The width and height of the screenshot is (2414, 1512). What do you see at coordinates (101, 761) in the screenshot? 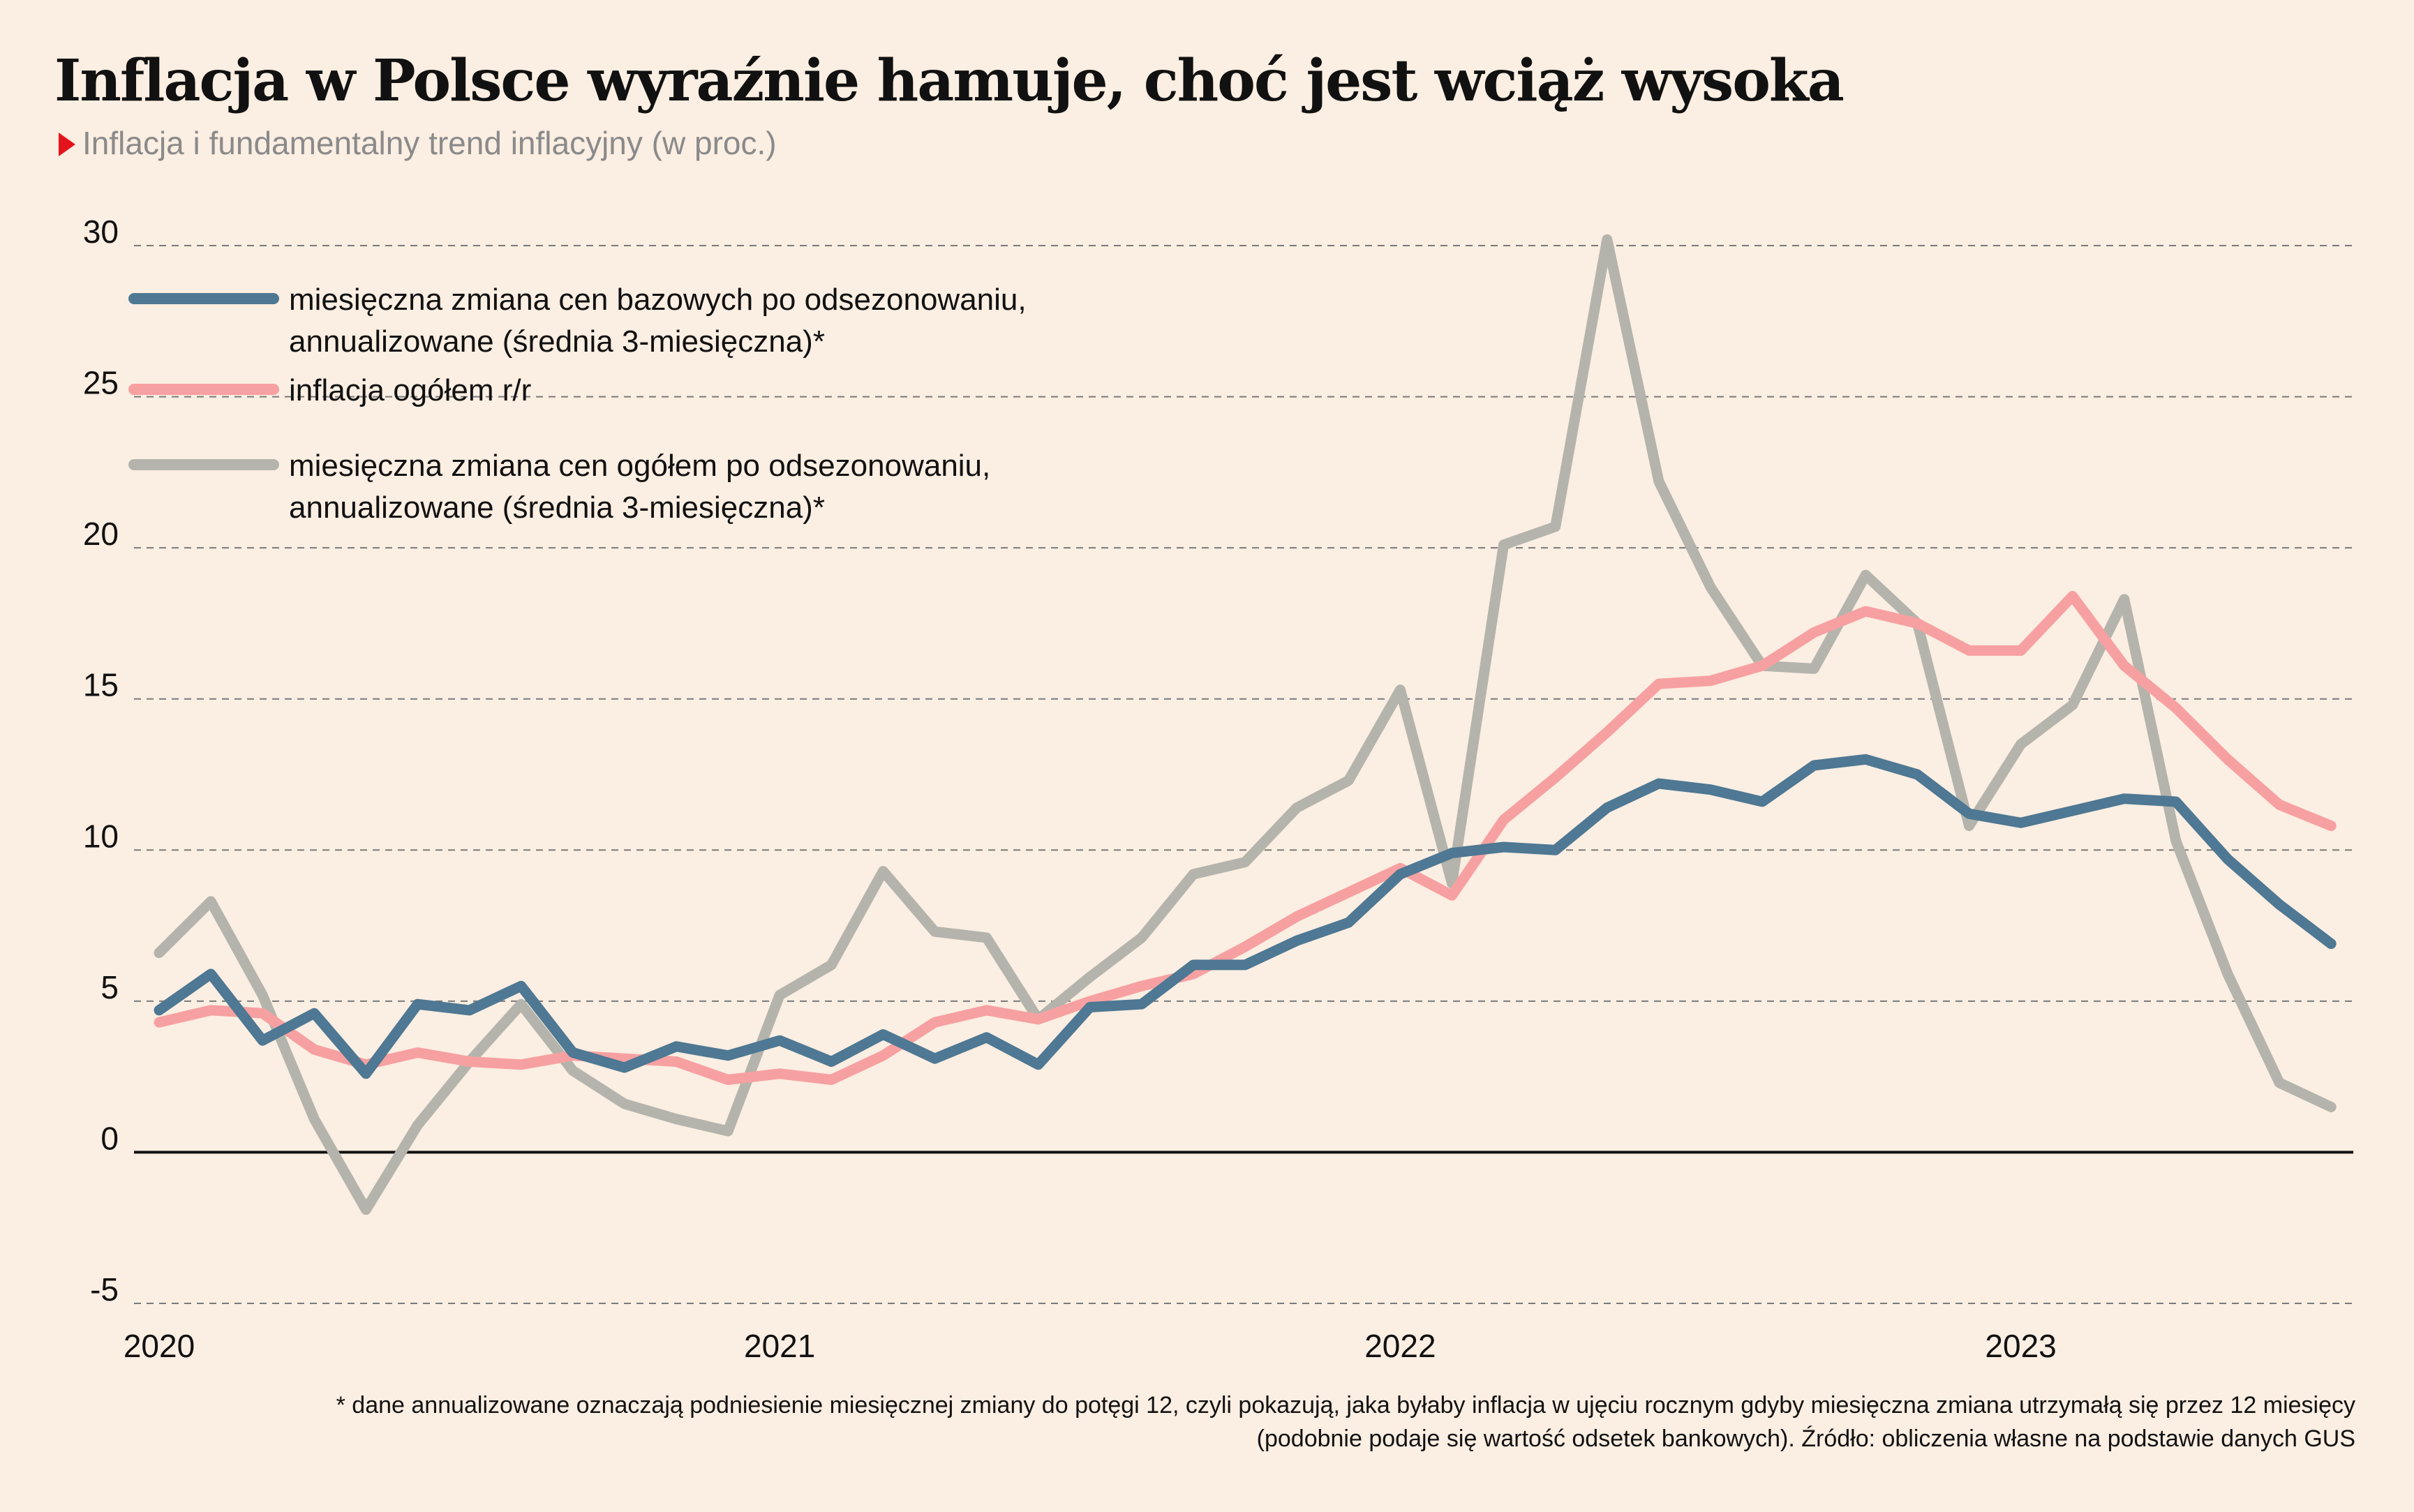
I see `y-axis-ticks: -5 0 5 10 15 20 25 30` at bounding box center [101, 761].